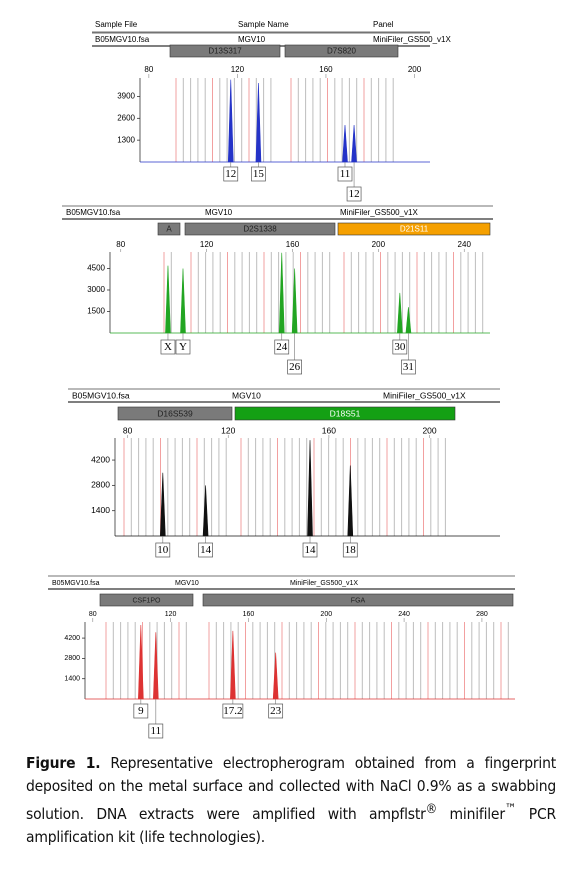 Image resolution: width=569 pixels, height=879 pixels. I want to click on allele-label: 30, so click(400, 347).